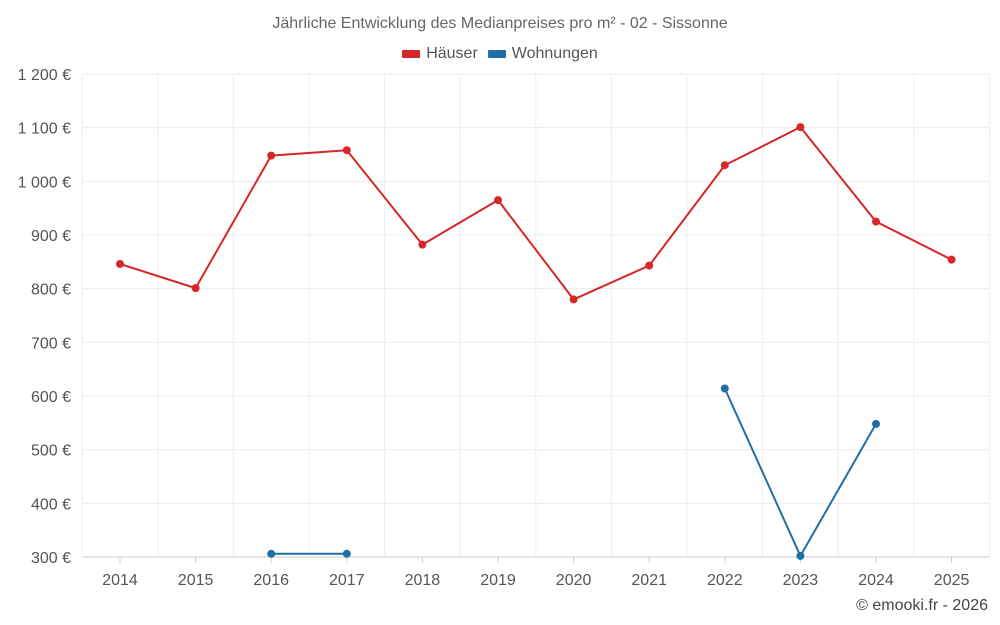  I want to click on x-tick-label-2025: 2025, so click(952, 580).